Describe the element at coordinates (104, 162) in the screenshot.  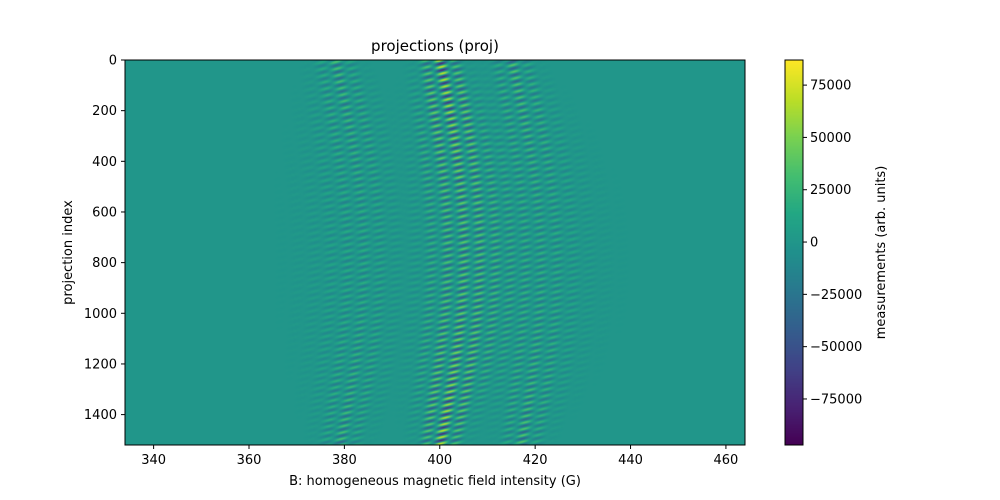
I see `y-tick-label: 400` at that location.